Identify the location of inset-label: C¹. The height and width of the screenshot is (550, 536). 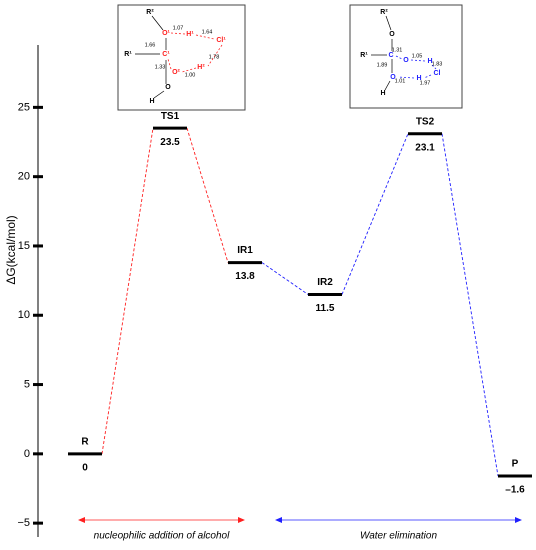
(166, 54).